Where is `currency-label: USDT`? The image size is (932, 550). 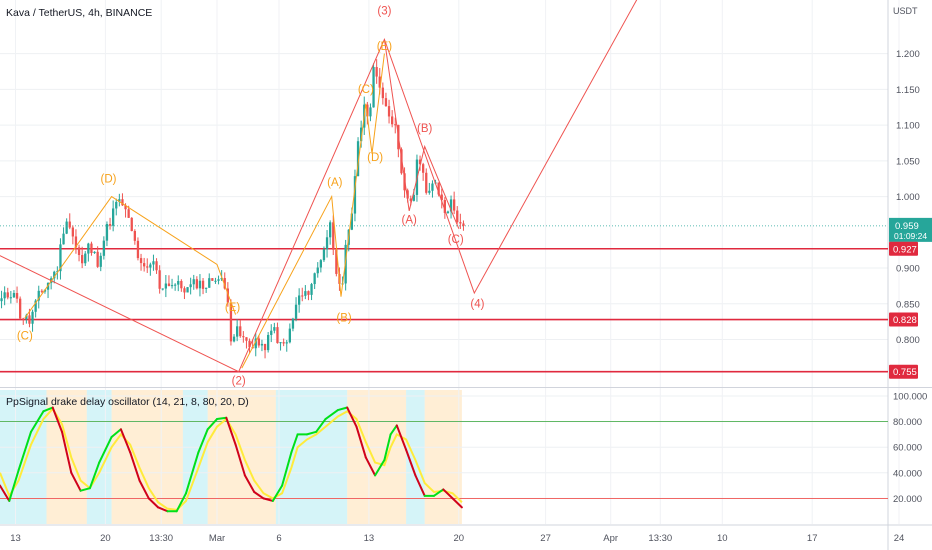
currency-label: USDT is located at coordinates (905, 11).